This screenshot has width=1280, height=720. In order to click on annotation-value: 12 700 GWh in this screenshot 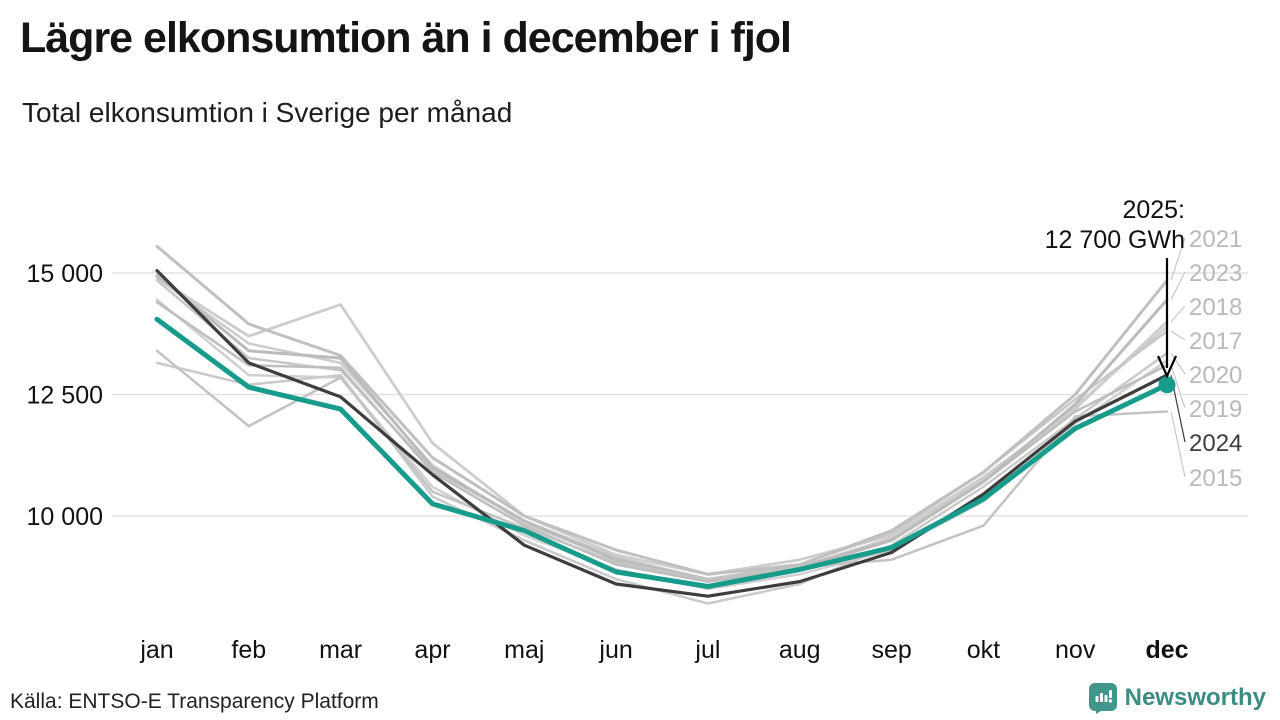, I will do `click(1114, 240)`.